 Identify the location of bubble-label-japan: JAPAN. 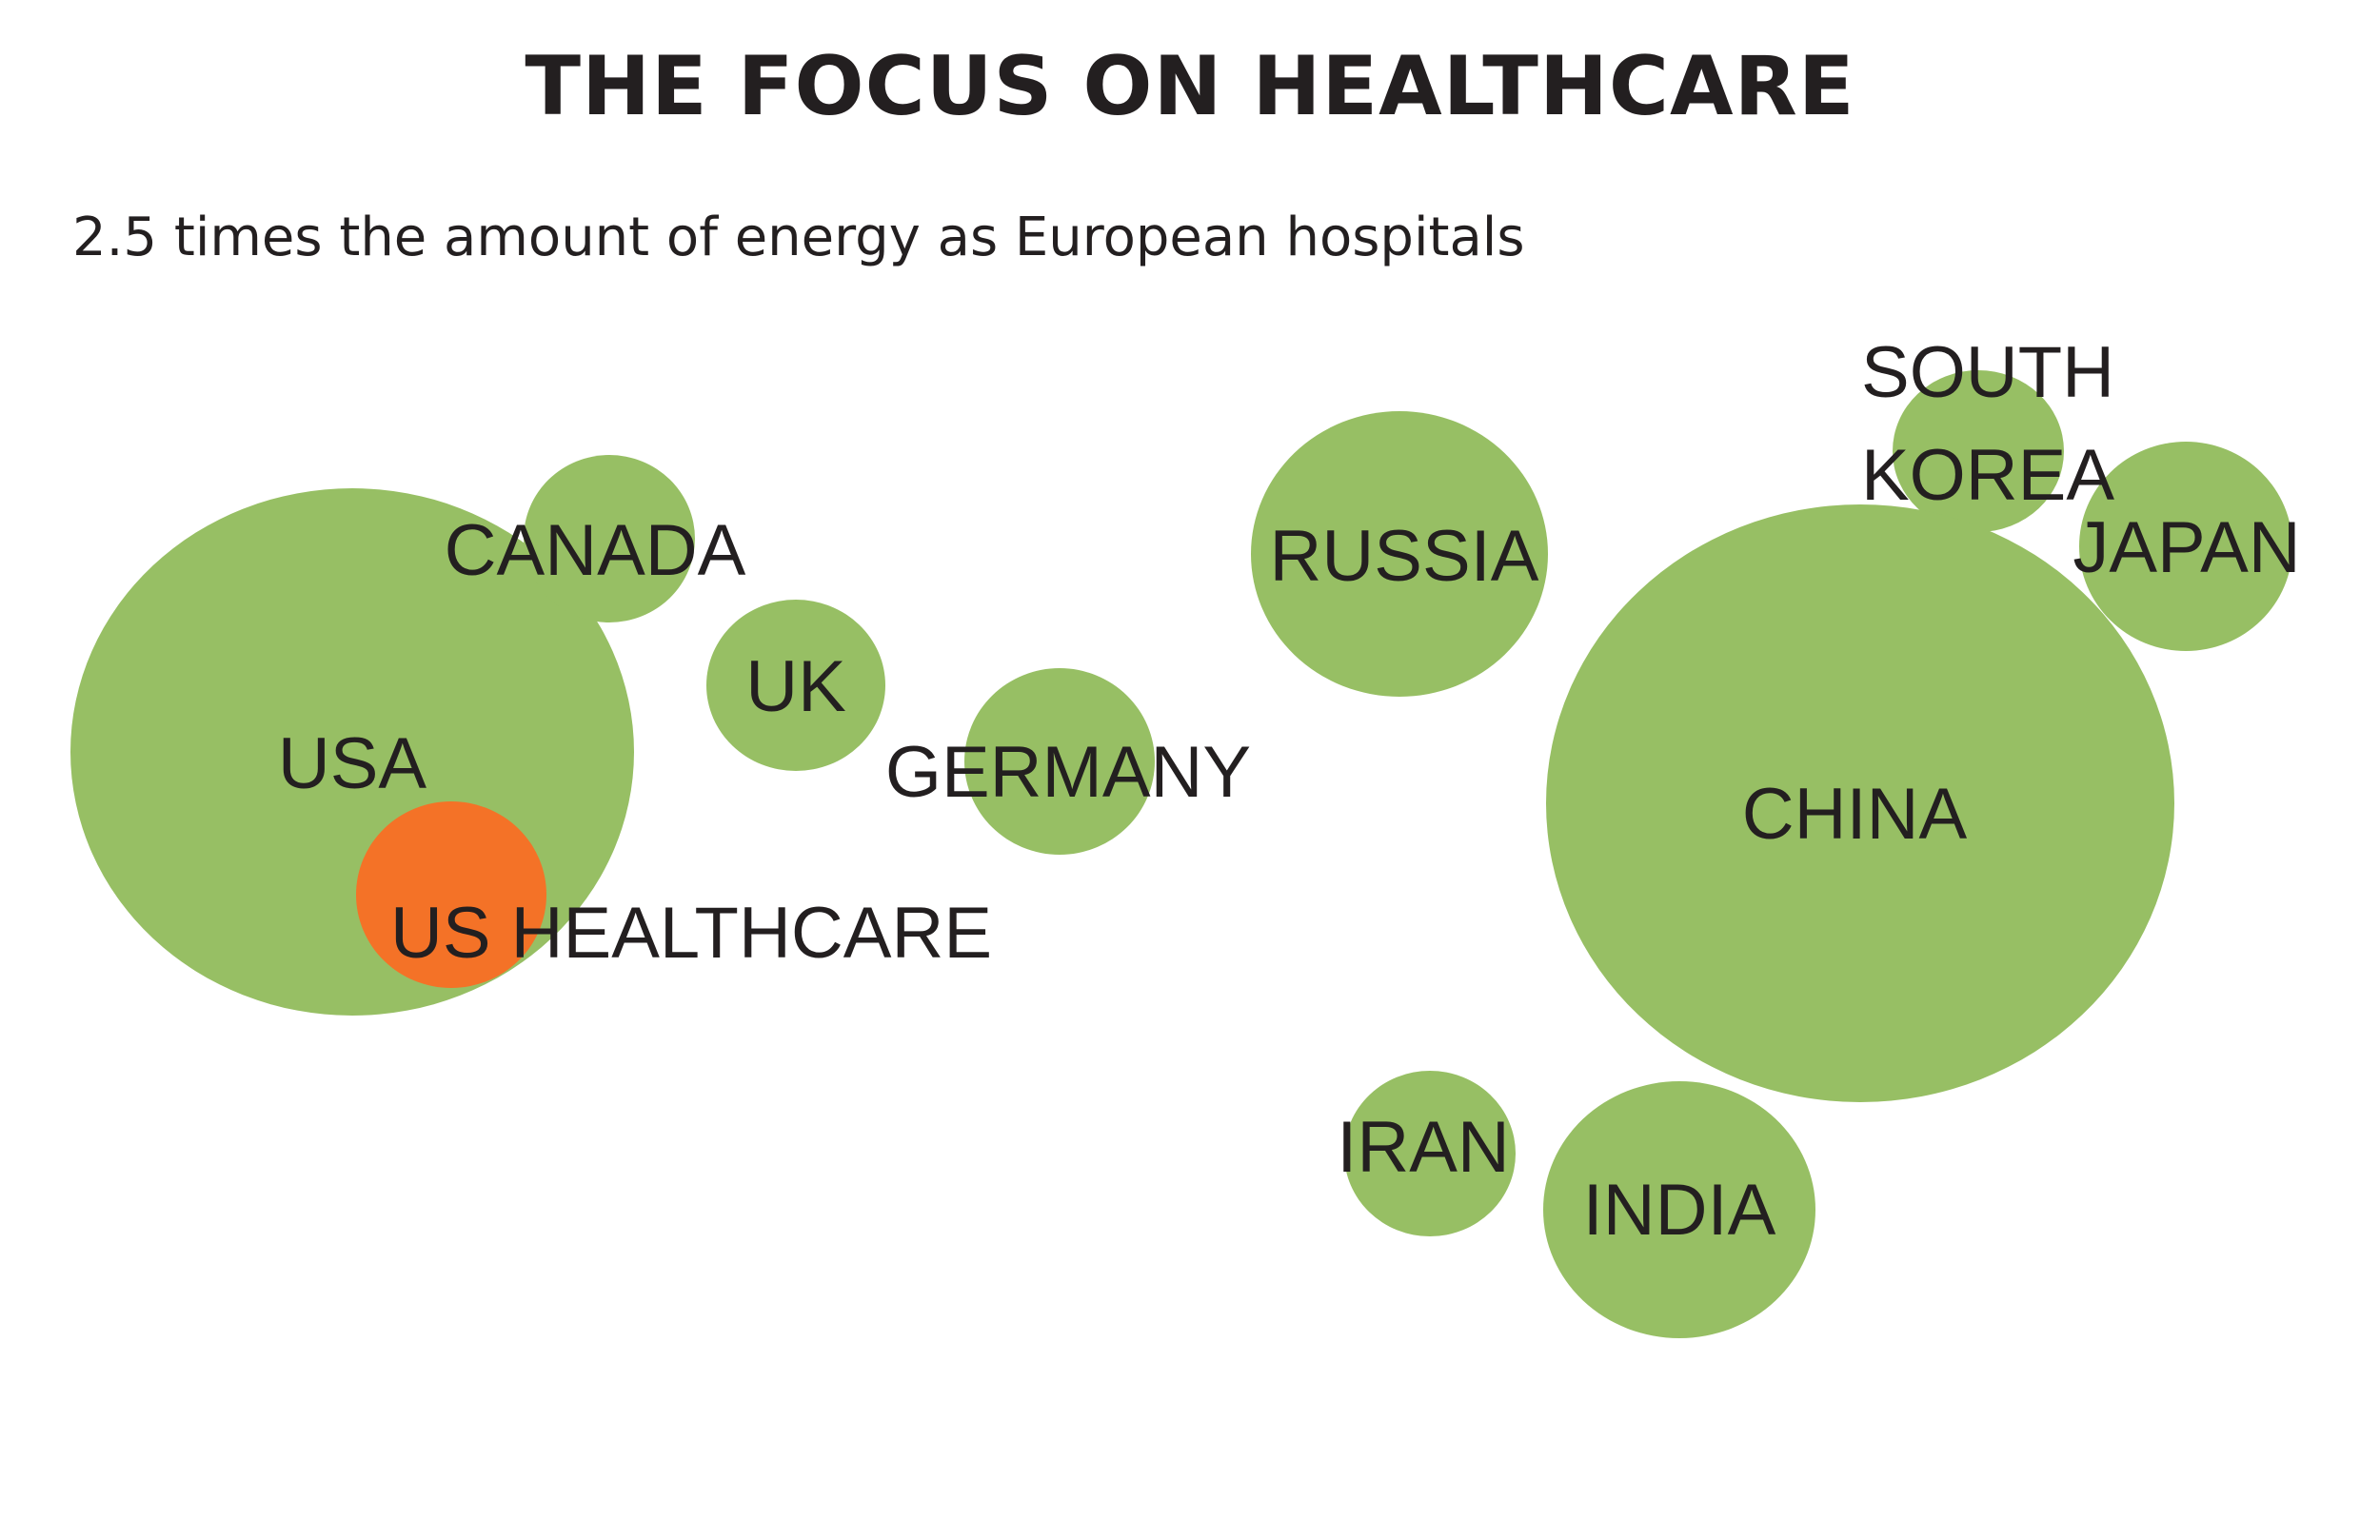
(2186, 547).